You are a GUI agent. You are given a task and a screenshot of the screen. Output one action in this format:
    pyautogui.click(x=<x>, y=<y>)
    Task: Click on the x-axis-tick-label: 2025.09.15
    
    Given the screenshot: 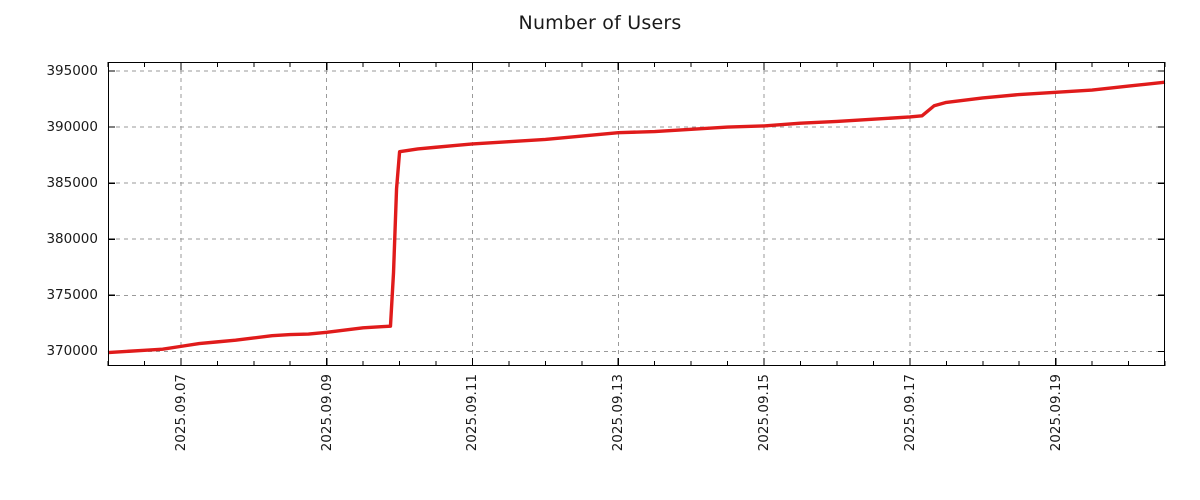 What is the action you would take?
    pyautogui.click(x=764, y=413)
    